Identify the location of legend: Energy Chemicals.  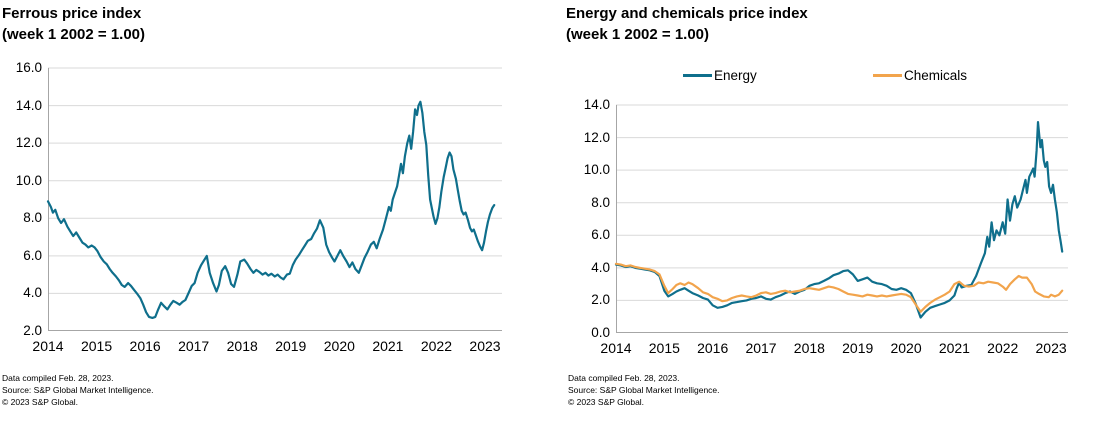
(829, 75).